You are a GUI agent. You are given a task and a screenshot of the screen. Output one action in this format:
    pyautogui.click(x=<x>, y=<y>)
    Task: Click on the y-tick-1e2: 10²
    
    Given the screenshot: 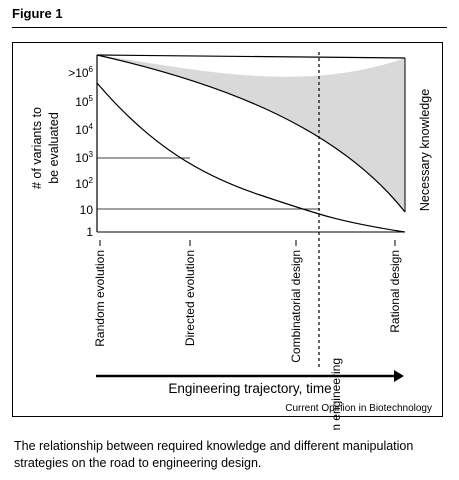 What is the action you would take?
    pyautogui.click(x=84, y=183)
    